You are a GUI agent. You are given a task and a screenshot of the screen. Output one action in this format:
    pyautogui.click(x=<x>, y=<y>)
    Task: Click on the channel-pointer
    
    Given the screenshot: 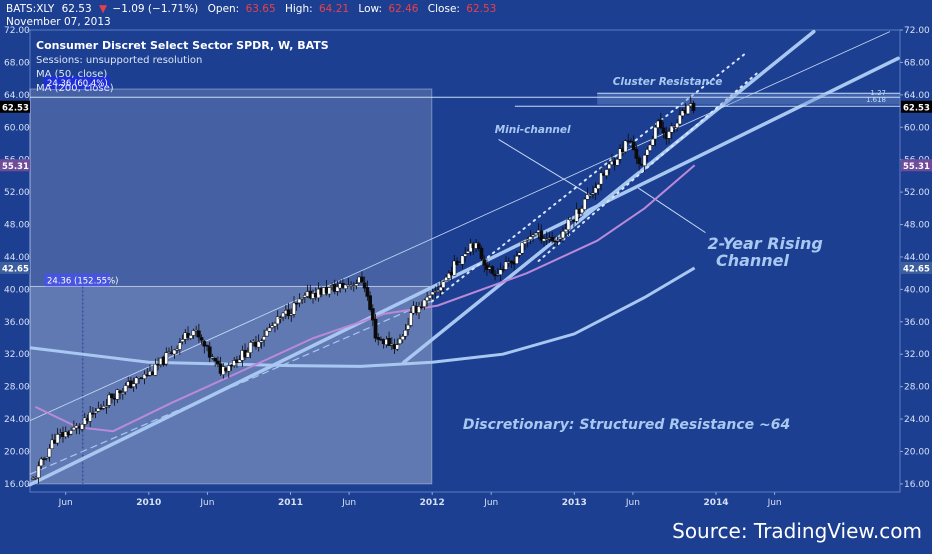 What is the action you would take?
    pyautogui.click(x=672, y=210)
    